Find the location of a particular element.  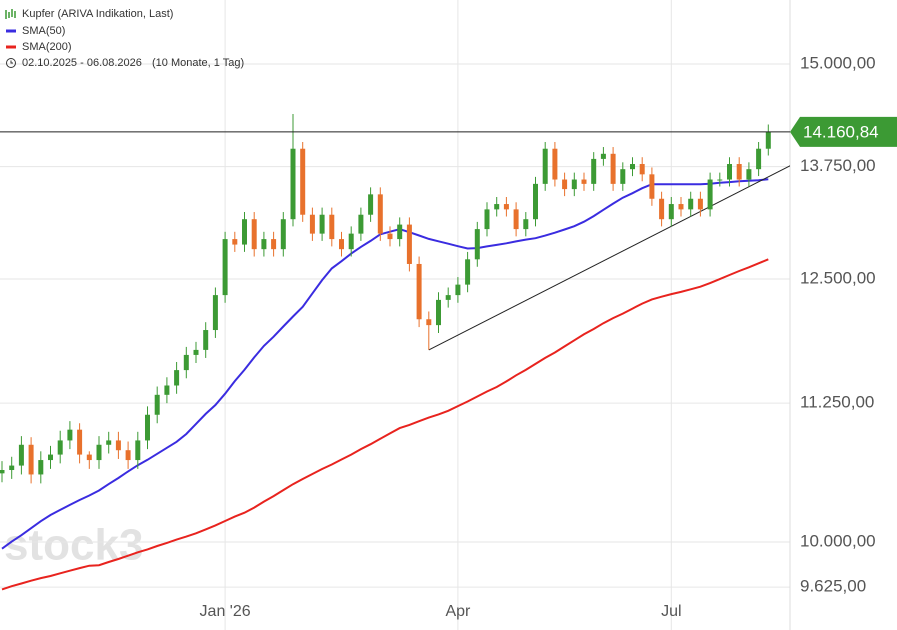

period: 02.10.2025 - 06.08.2026 is located at coordinates (82, 63).